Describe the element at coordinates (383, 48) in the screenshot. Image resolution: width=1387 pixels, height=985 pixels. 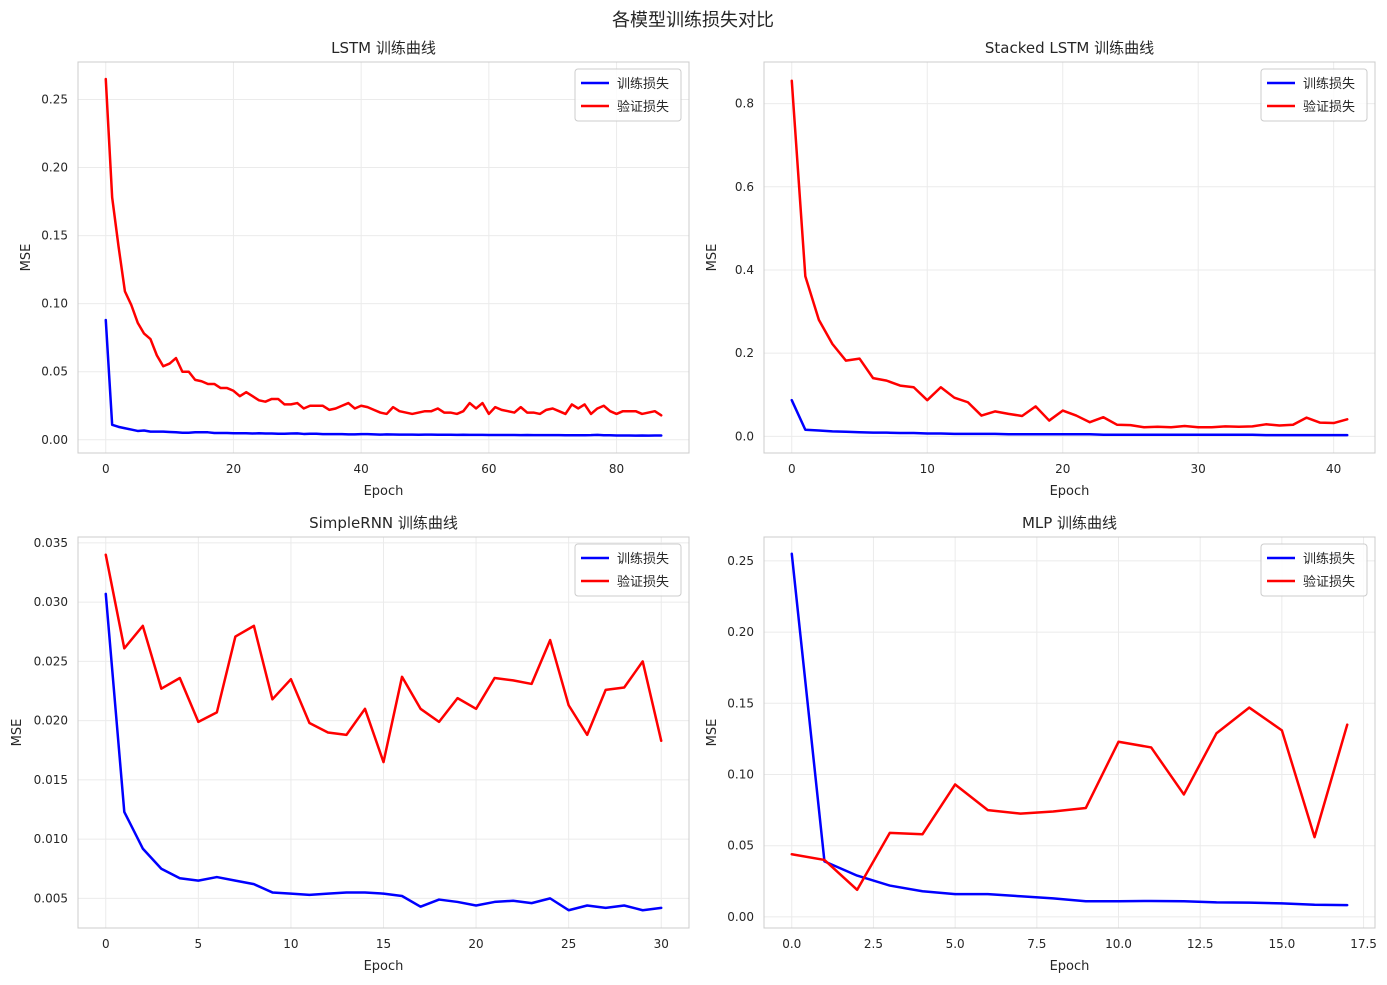
I see `chart-title: LSTM 训练曲线` at that location.